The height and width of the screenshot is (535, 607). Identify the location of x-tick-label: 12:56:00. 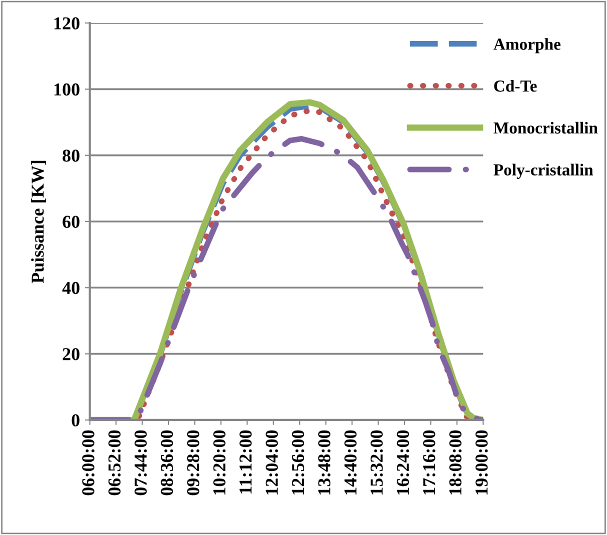
(298, 462).